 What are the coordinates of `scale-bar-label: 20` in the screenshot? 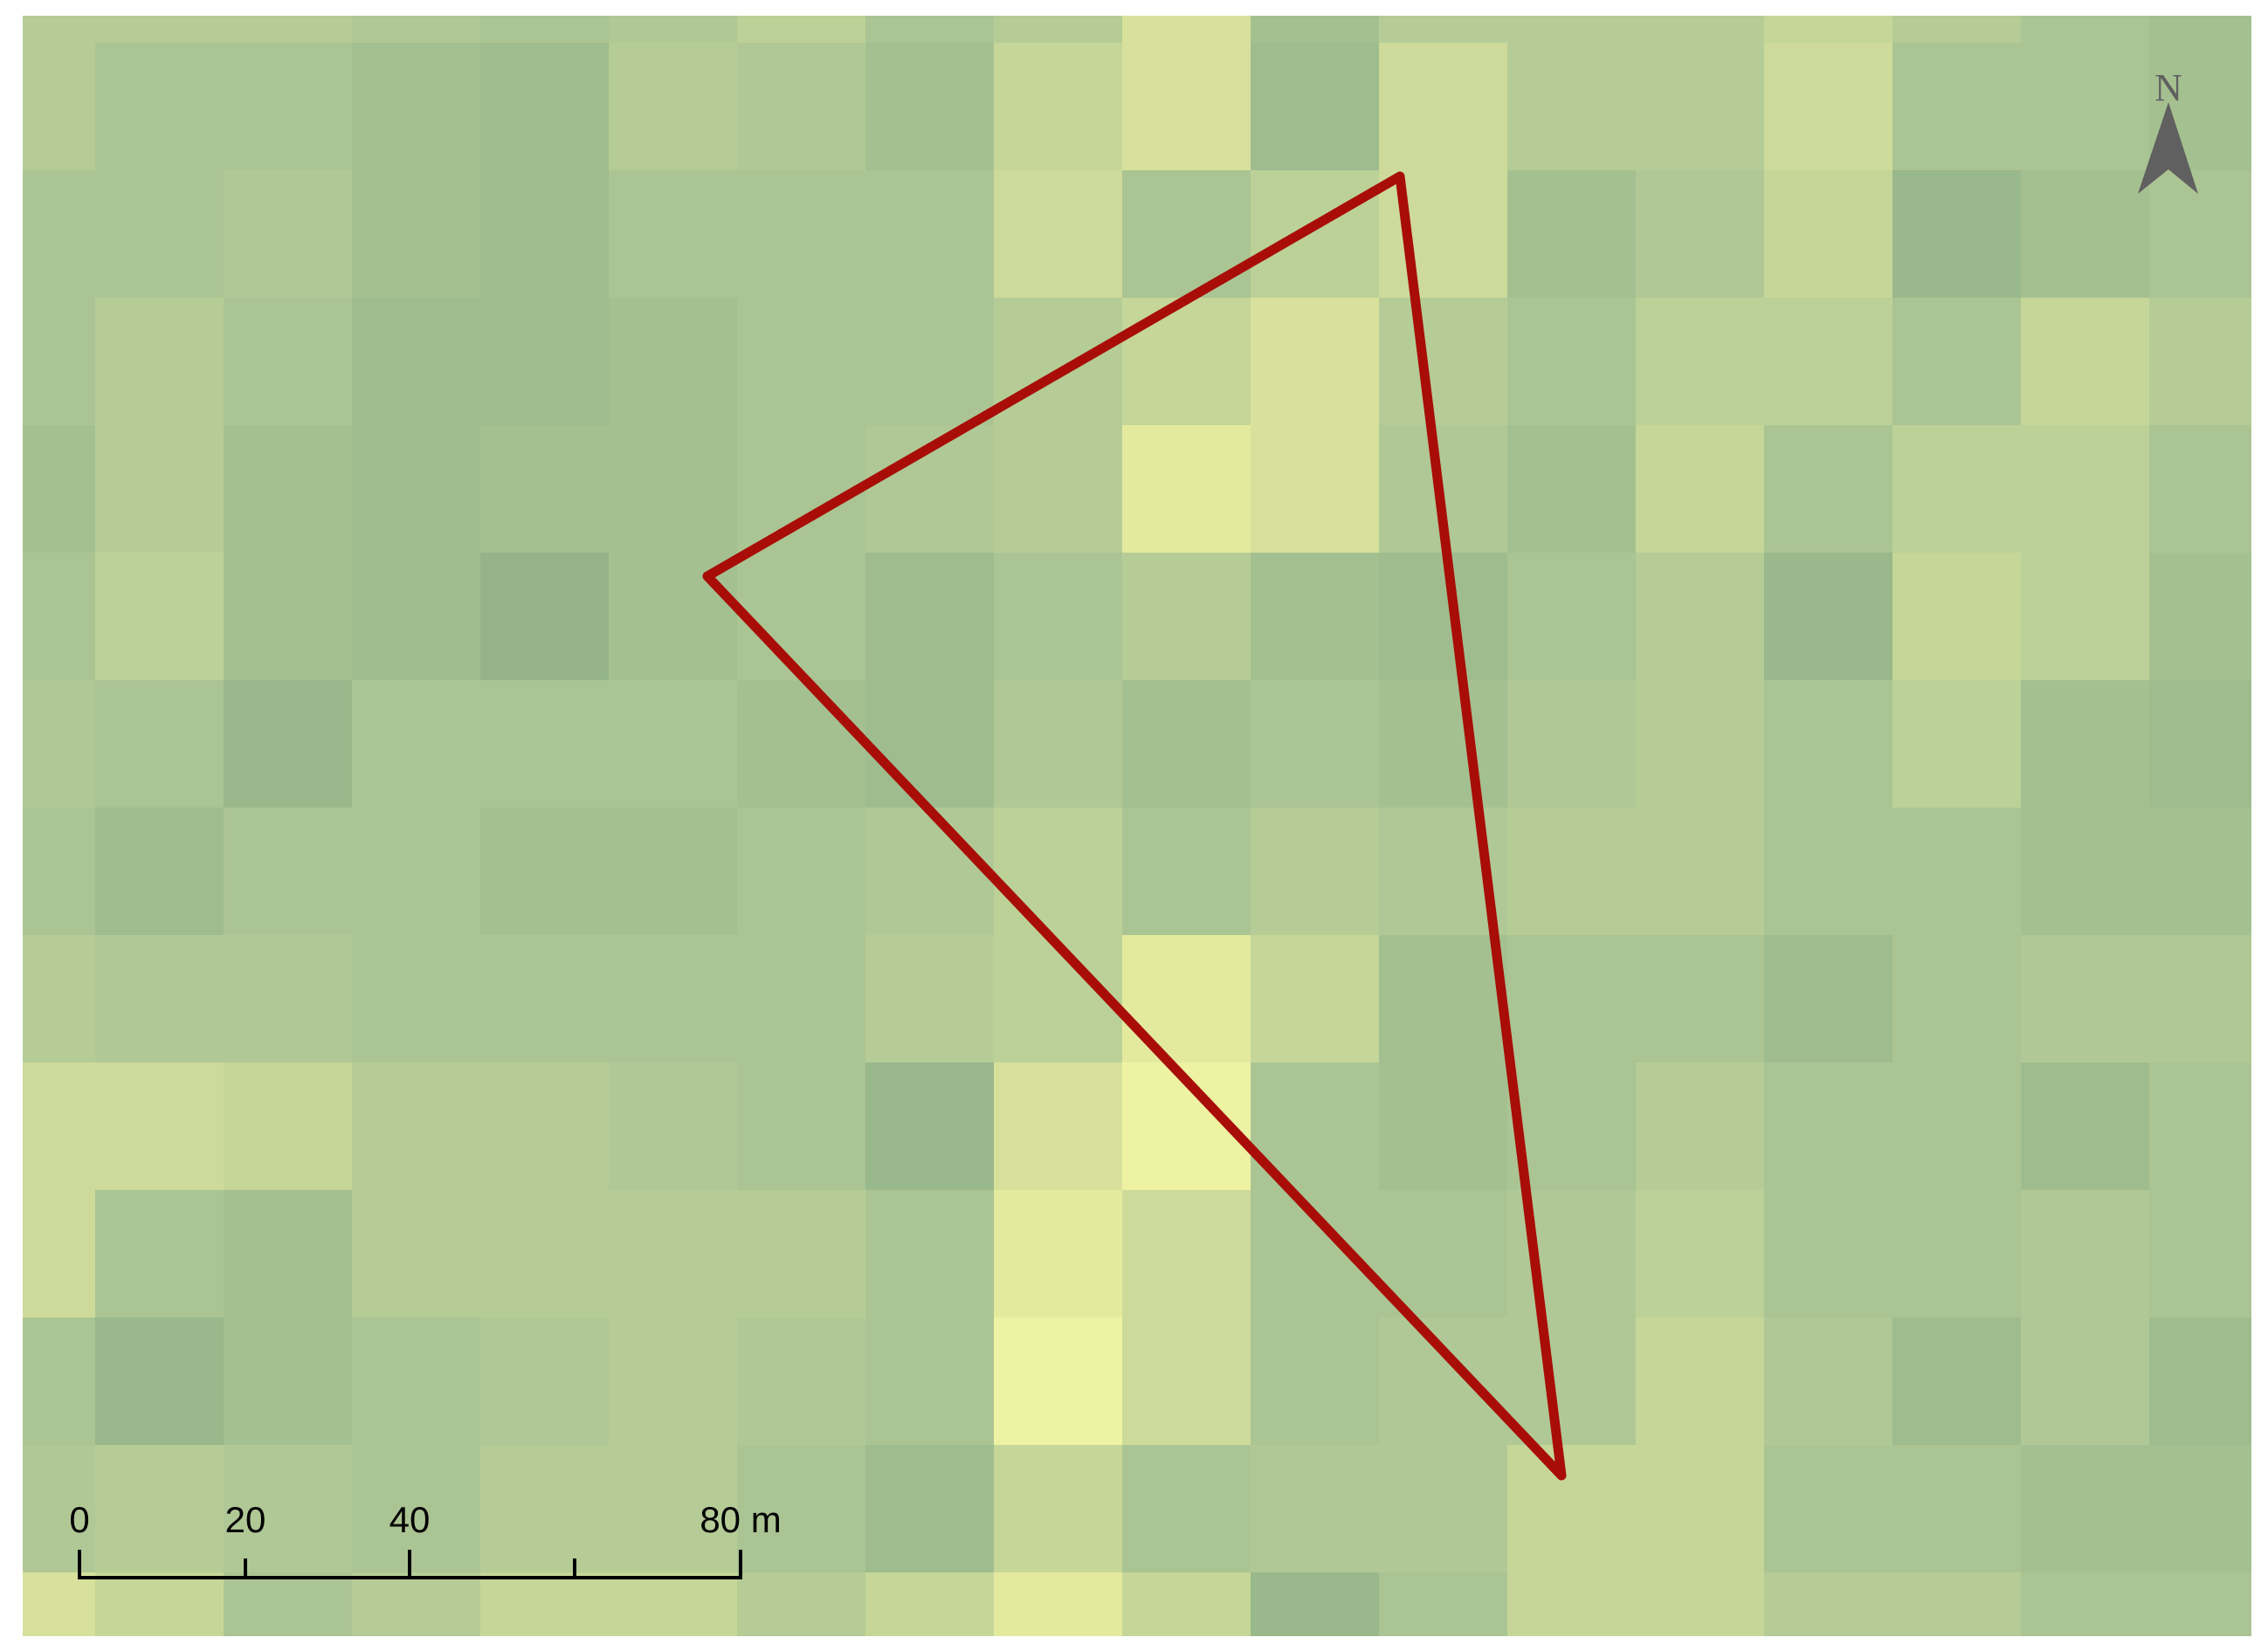 It's located at (245, 1520).